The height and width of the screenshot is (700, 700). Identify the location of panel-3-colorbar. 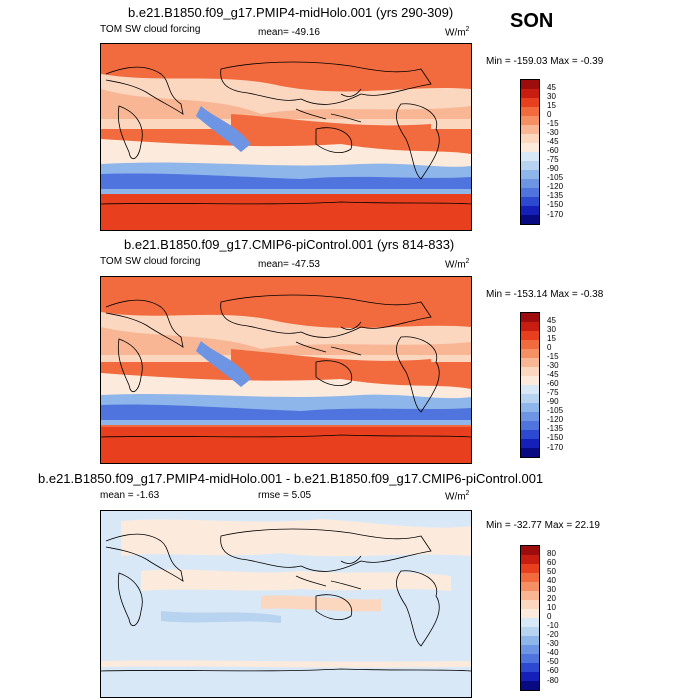
(530, 618).